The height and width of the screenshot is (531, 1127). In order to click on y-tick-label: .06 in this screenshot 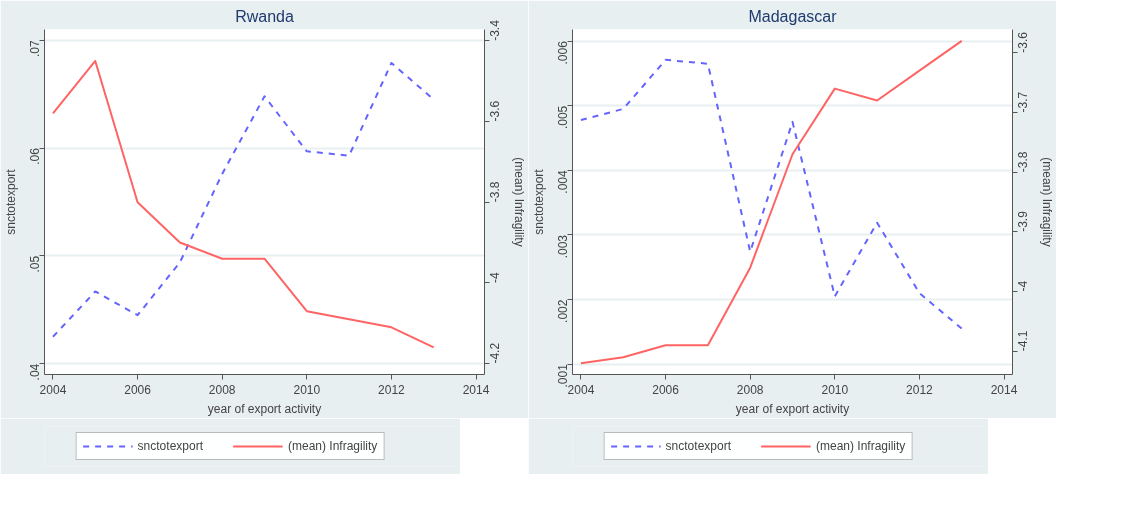, I will do `click(35, 156)`.